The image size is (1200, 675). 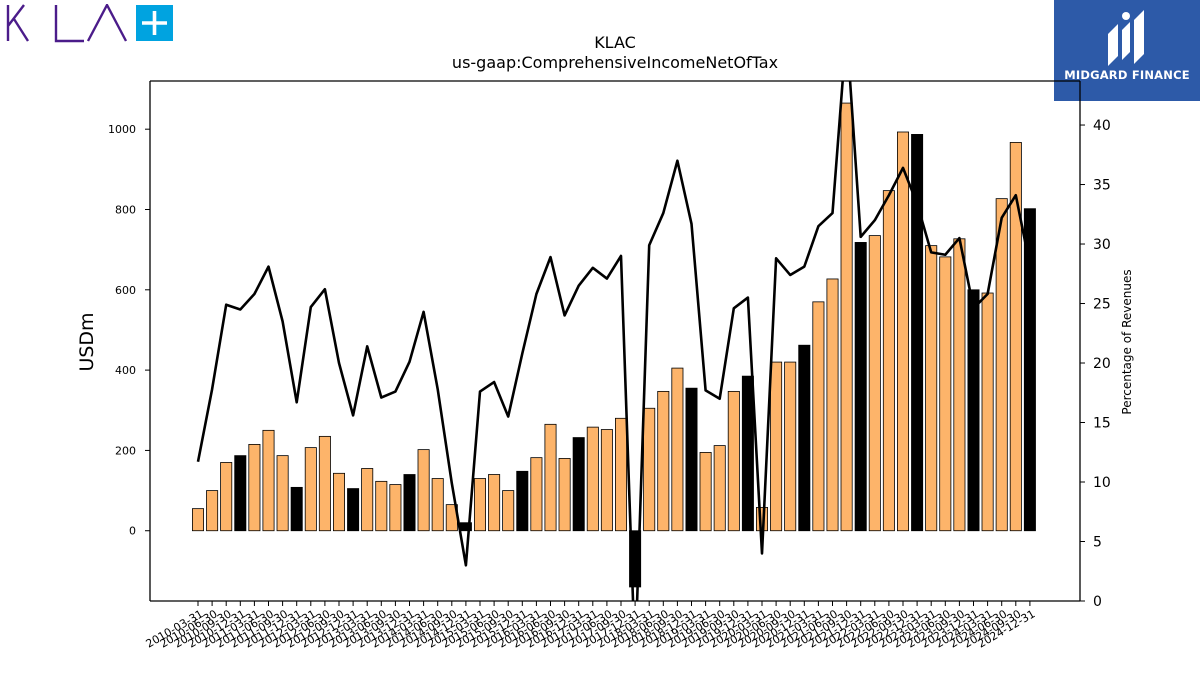 I want to click on y-tick-label: 1000, so click(x=122, y=129).